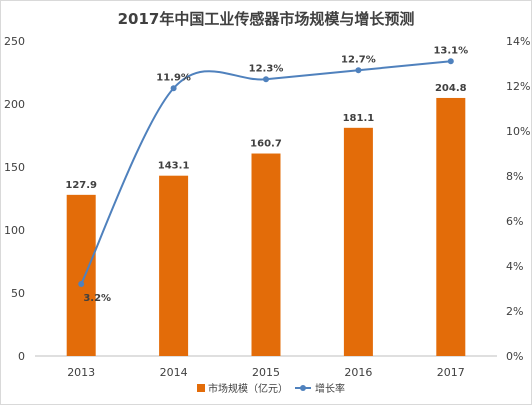 This screenshot has width=532, height=405. Describe the element at coordinates (81, 372) in the screenshot. I see `x-tick-label: 2013` at that location.